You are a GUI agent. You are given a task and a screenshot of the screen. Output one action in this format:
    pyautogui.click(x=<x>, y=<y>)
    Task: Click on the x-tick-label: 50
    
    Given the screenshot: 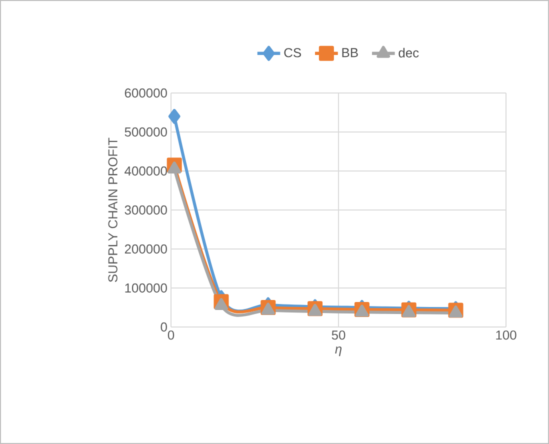 What is the action you would take?
    pyautogui.click(x=339, y=335)
    